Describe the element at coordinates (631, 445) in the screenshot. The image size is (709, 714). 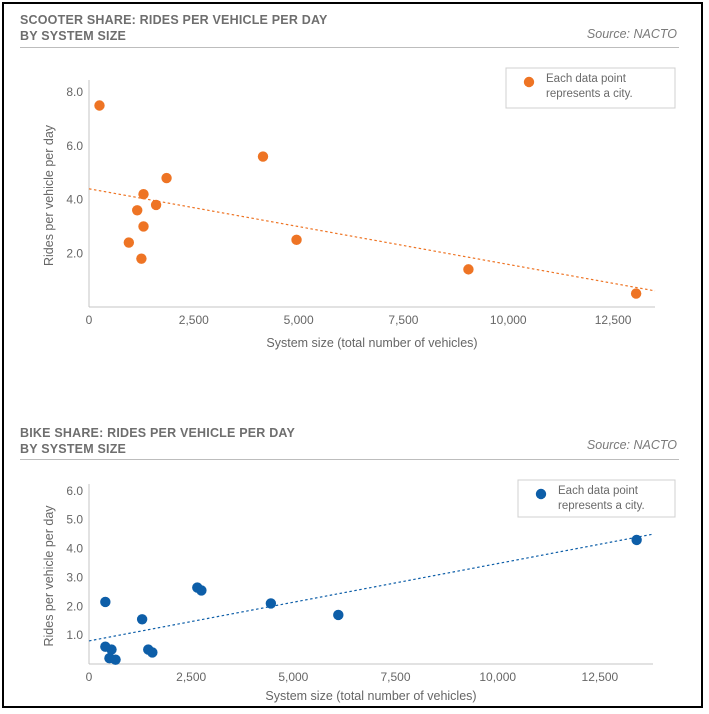
I see `bike-source: Source: NACTO` at that location.